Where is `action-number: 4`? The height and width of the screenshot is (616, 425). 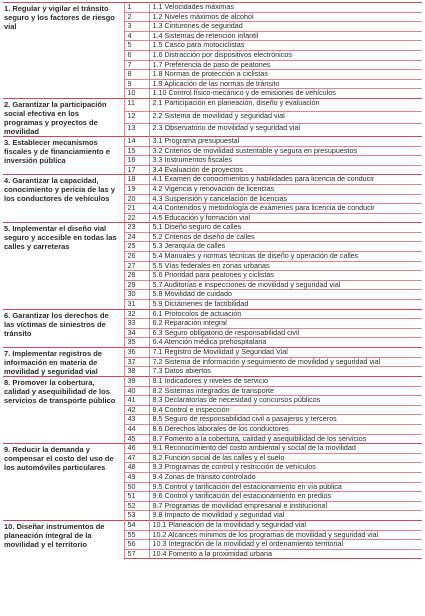 action-number: 4 is located at coordinates (136, 35).